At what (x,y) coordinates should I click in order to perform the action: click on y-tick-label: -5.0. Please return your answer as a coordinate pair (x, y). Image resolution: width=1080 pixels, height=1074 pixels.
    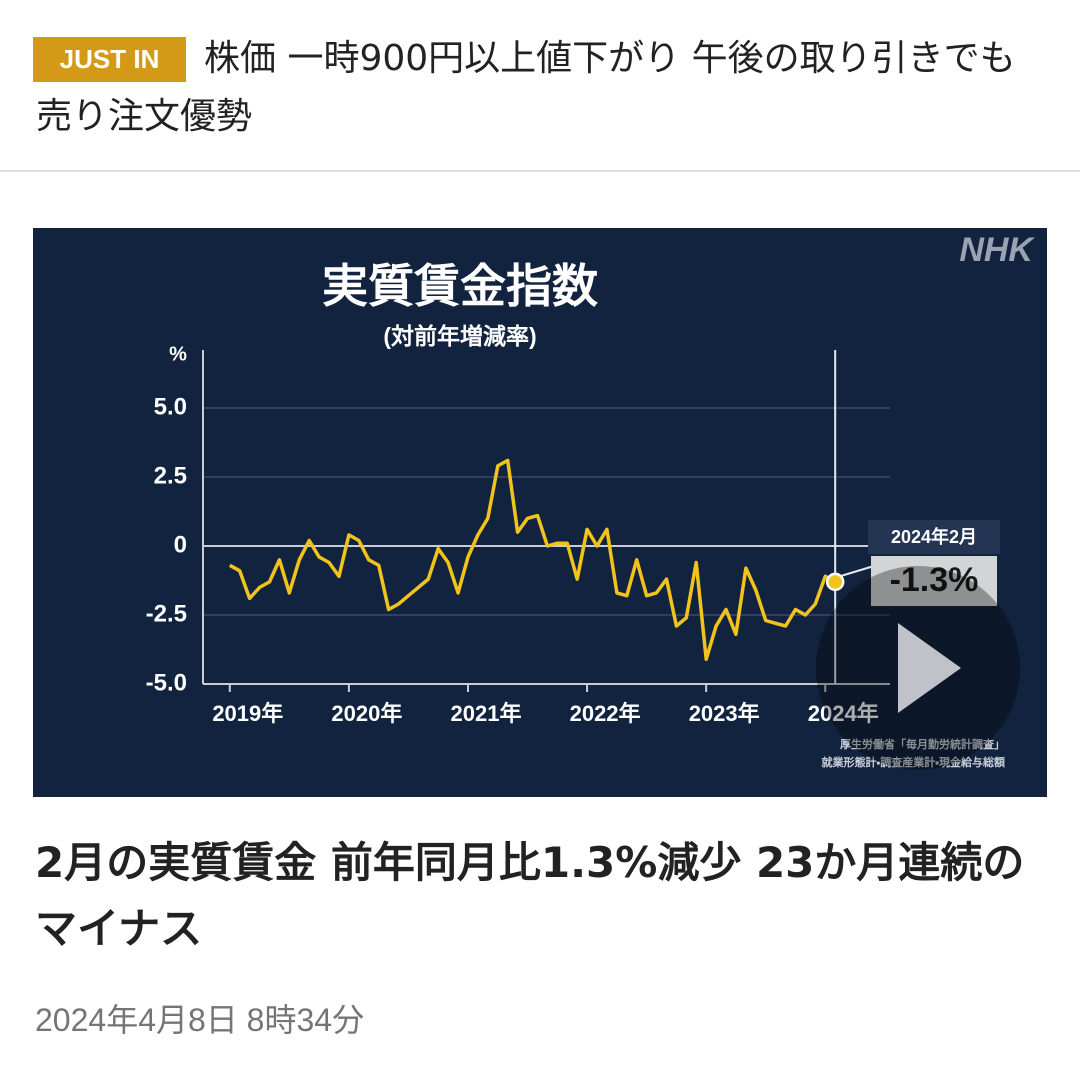
    Looking at the image, I should click on (166, 682).